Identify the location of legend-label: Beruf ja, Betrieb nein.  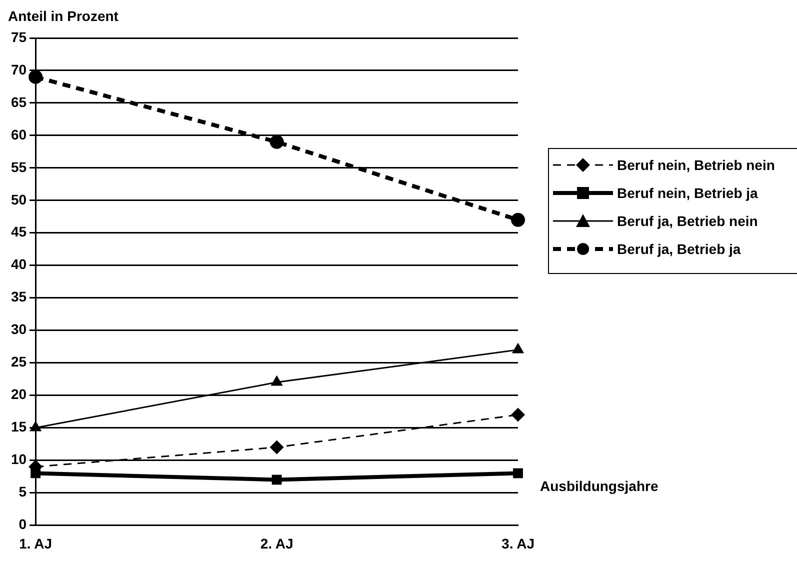
(687, 221).